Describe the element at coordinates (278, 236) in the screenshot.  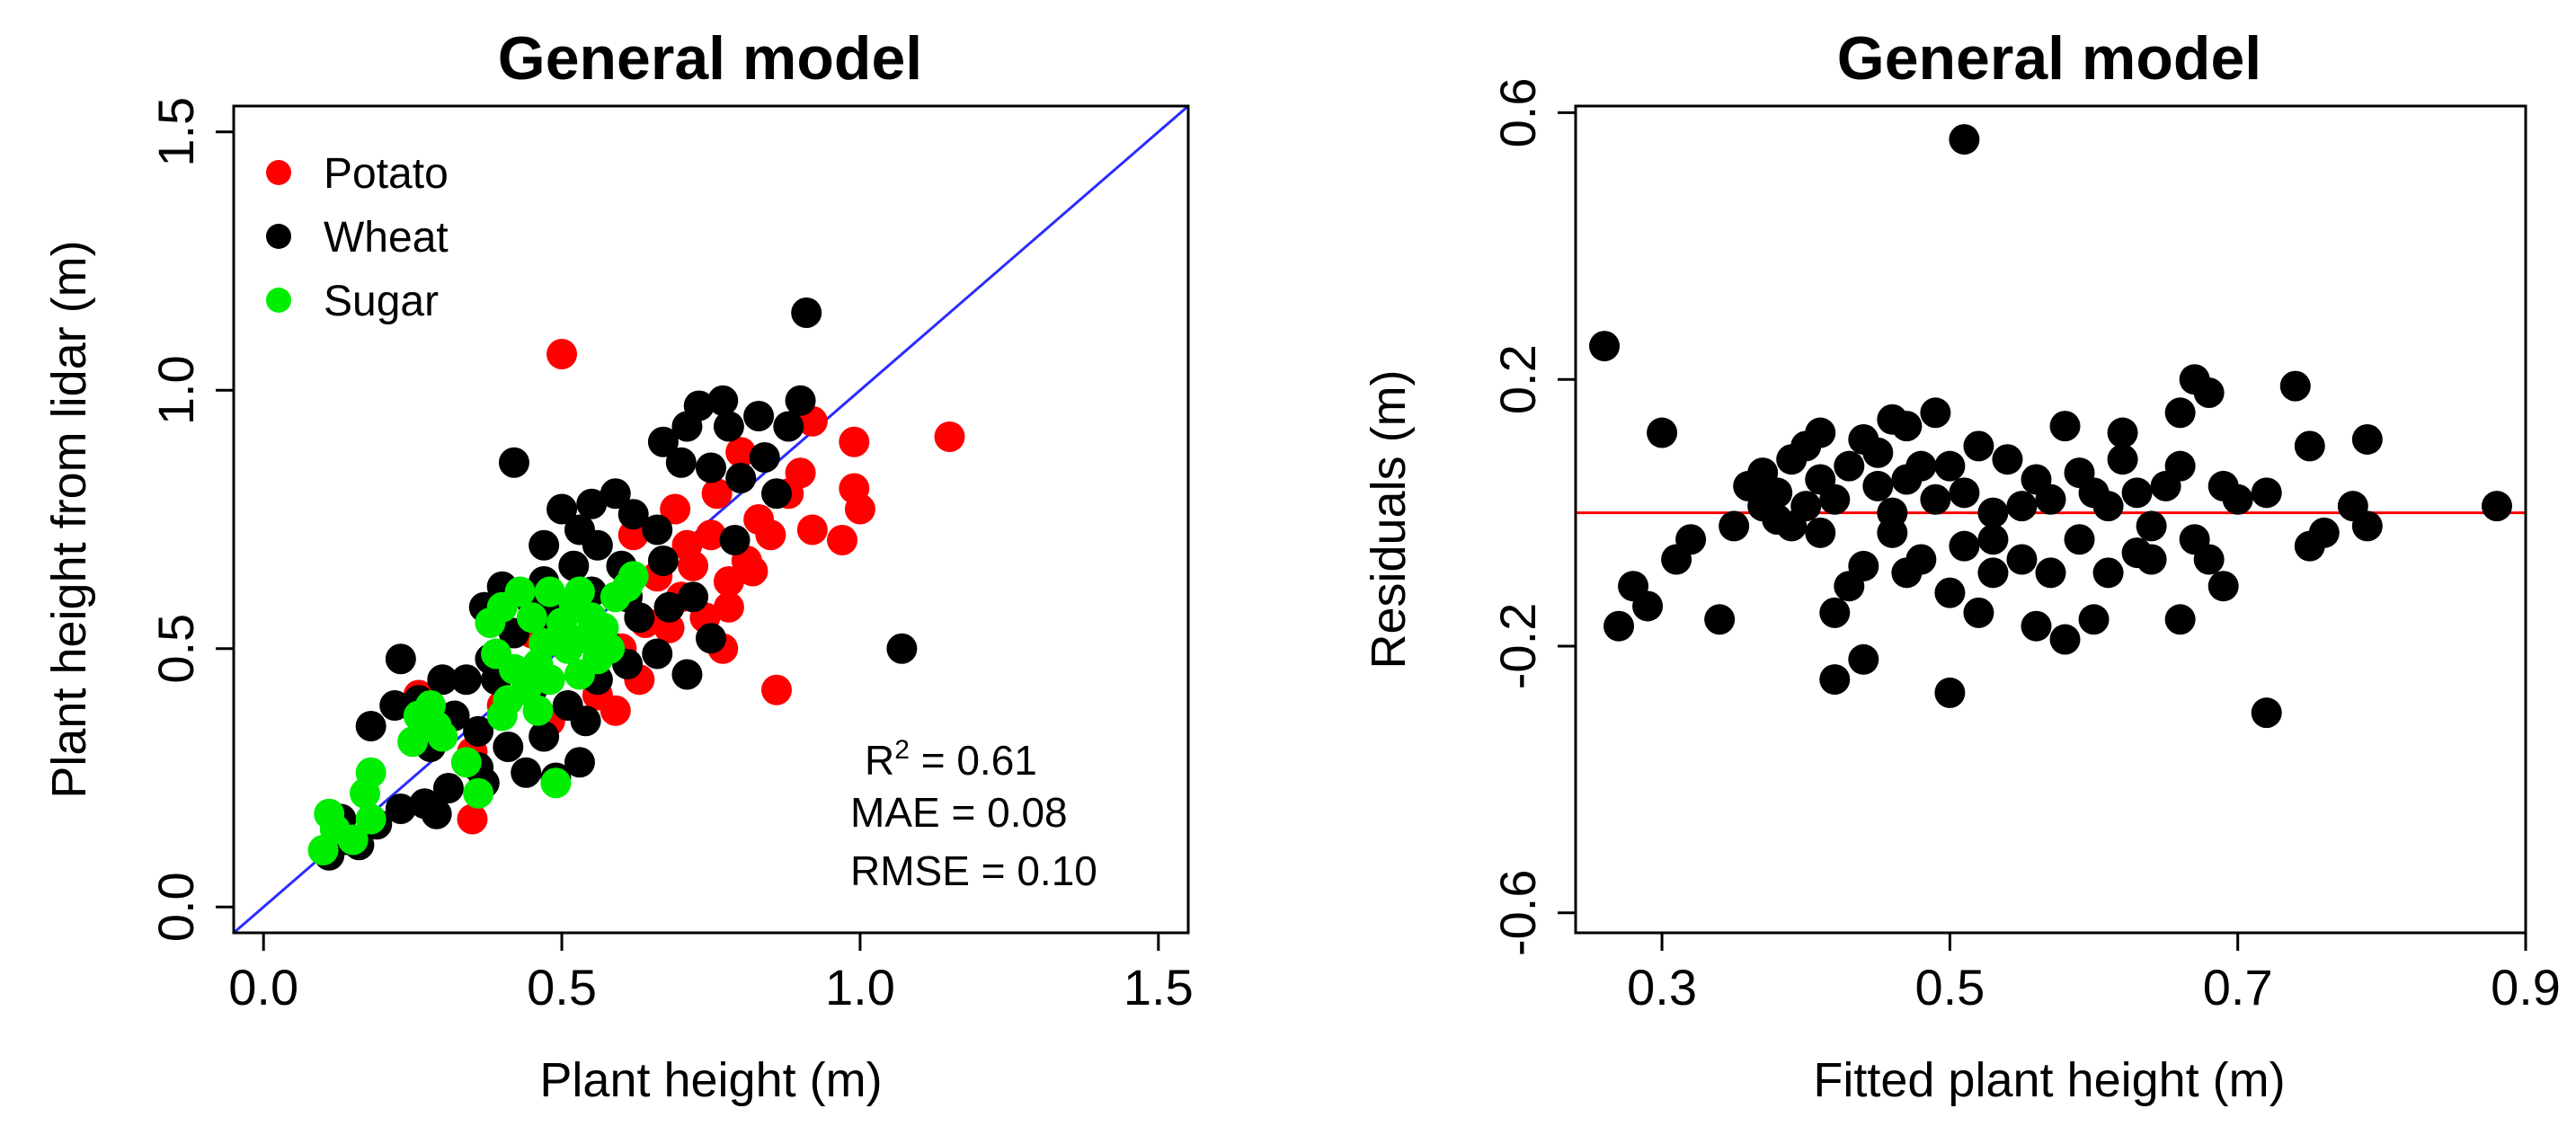
I see `legend-marker-wheat` at that location.